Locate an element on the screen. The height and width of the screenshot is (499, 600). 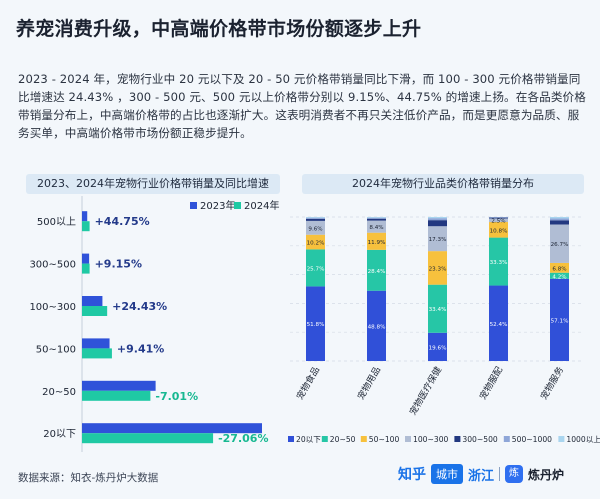
segment-value: 48.8% is located at coordinates (377, 327).